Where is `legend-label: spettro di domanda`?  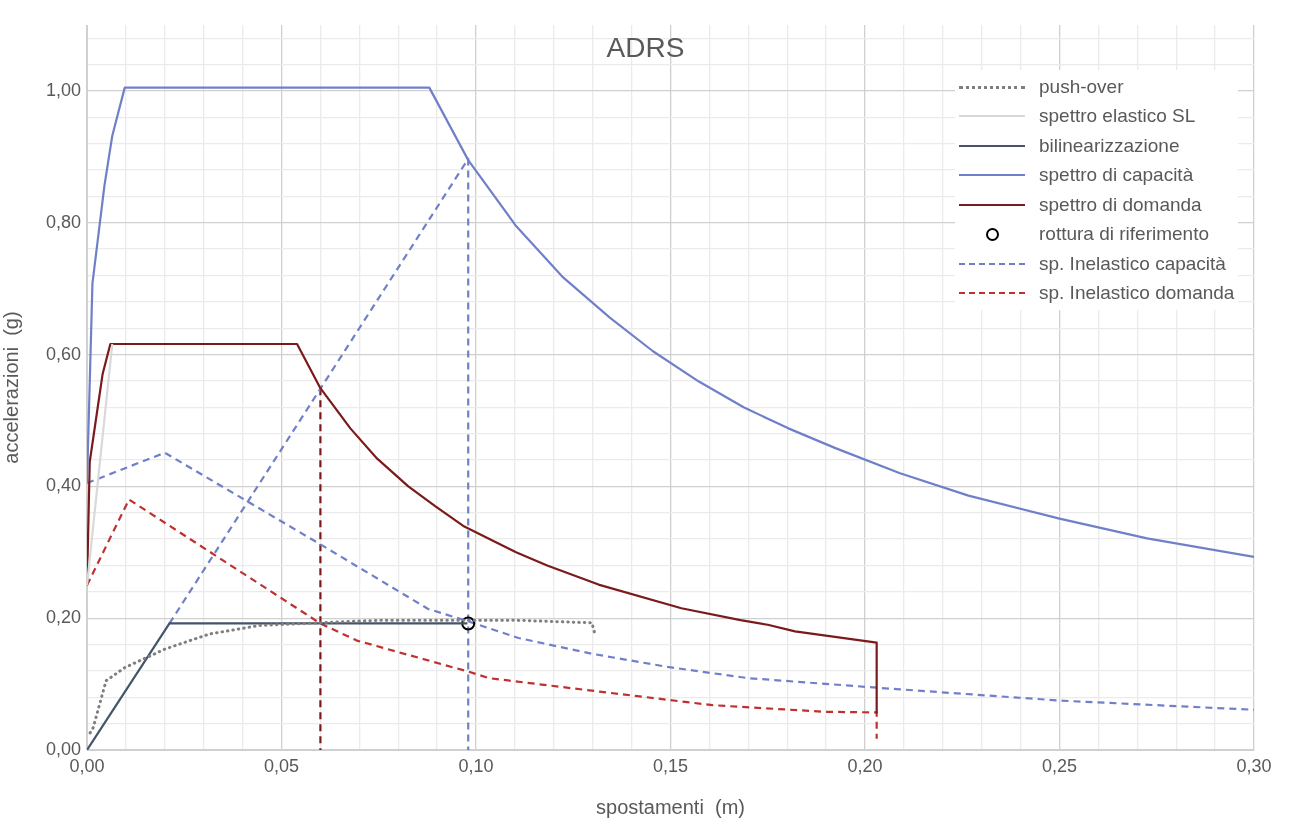 legend-label: spettro di domanda is located at coordinates (1120, 204).